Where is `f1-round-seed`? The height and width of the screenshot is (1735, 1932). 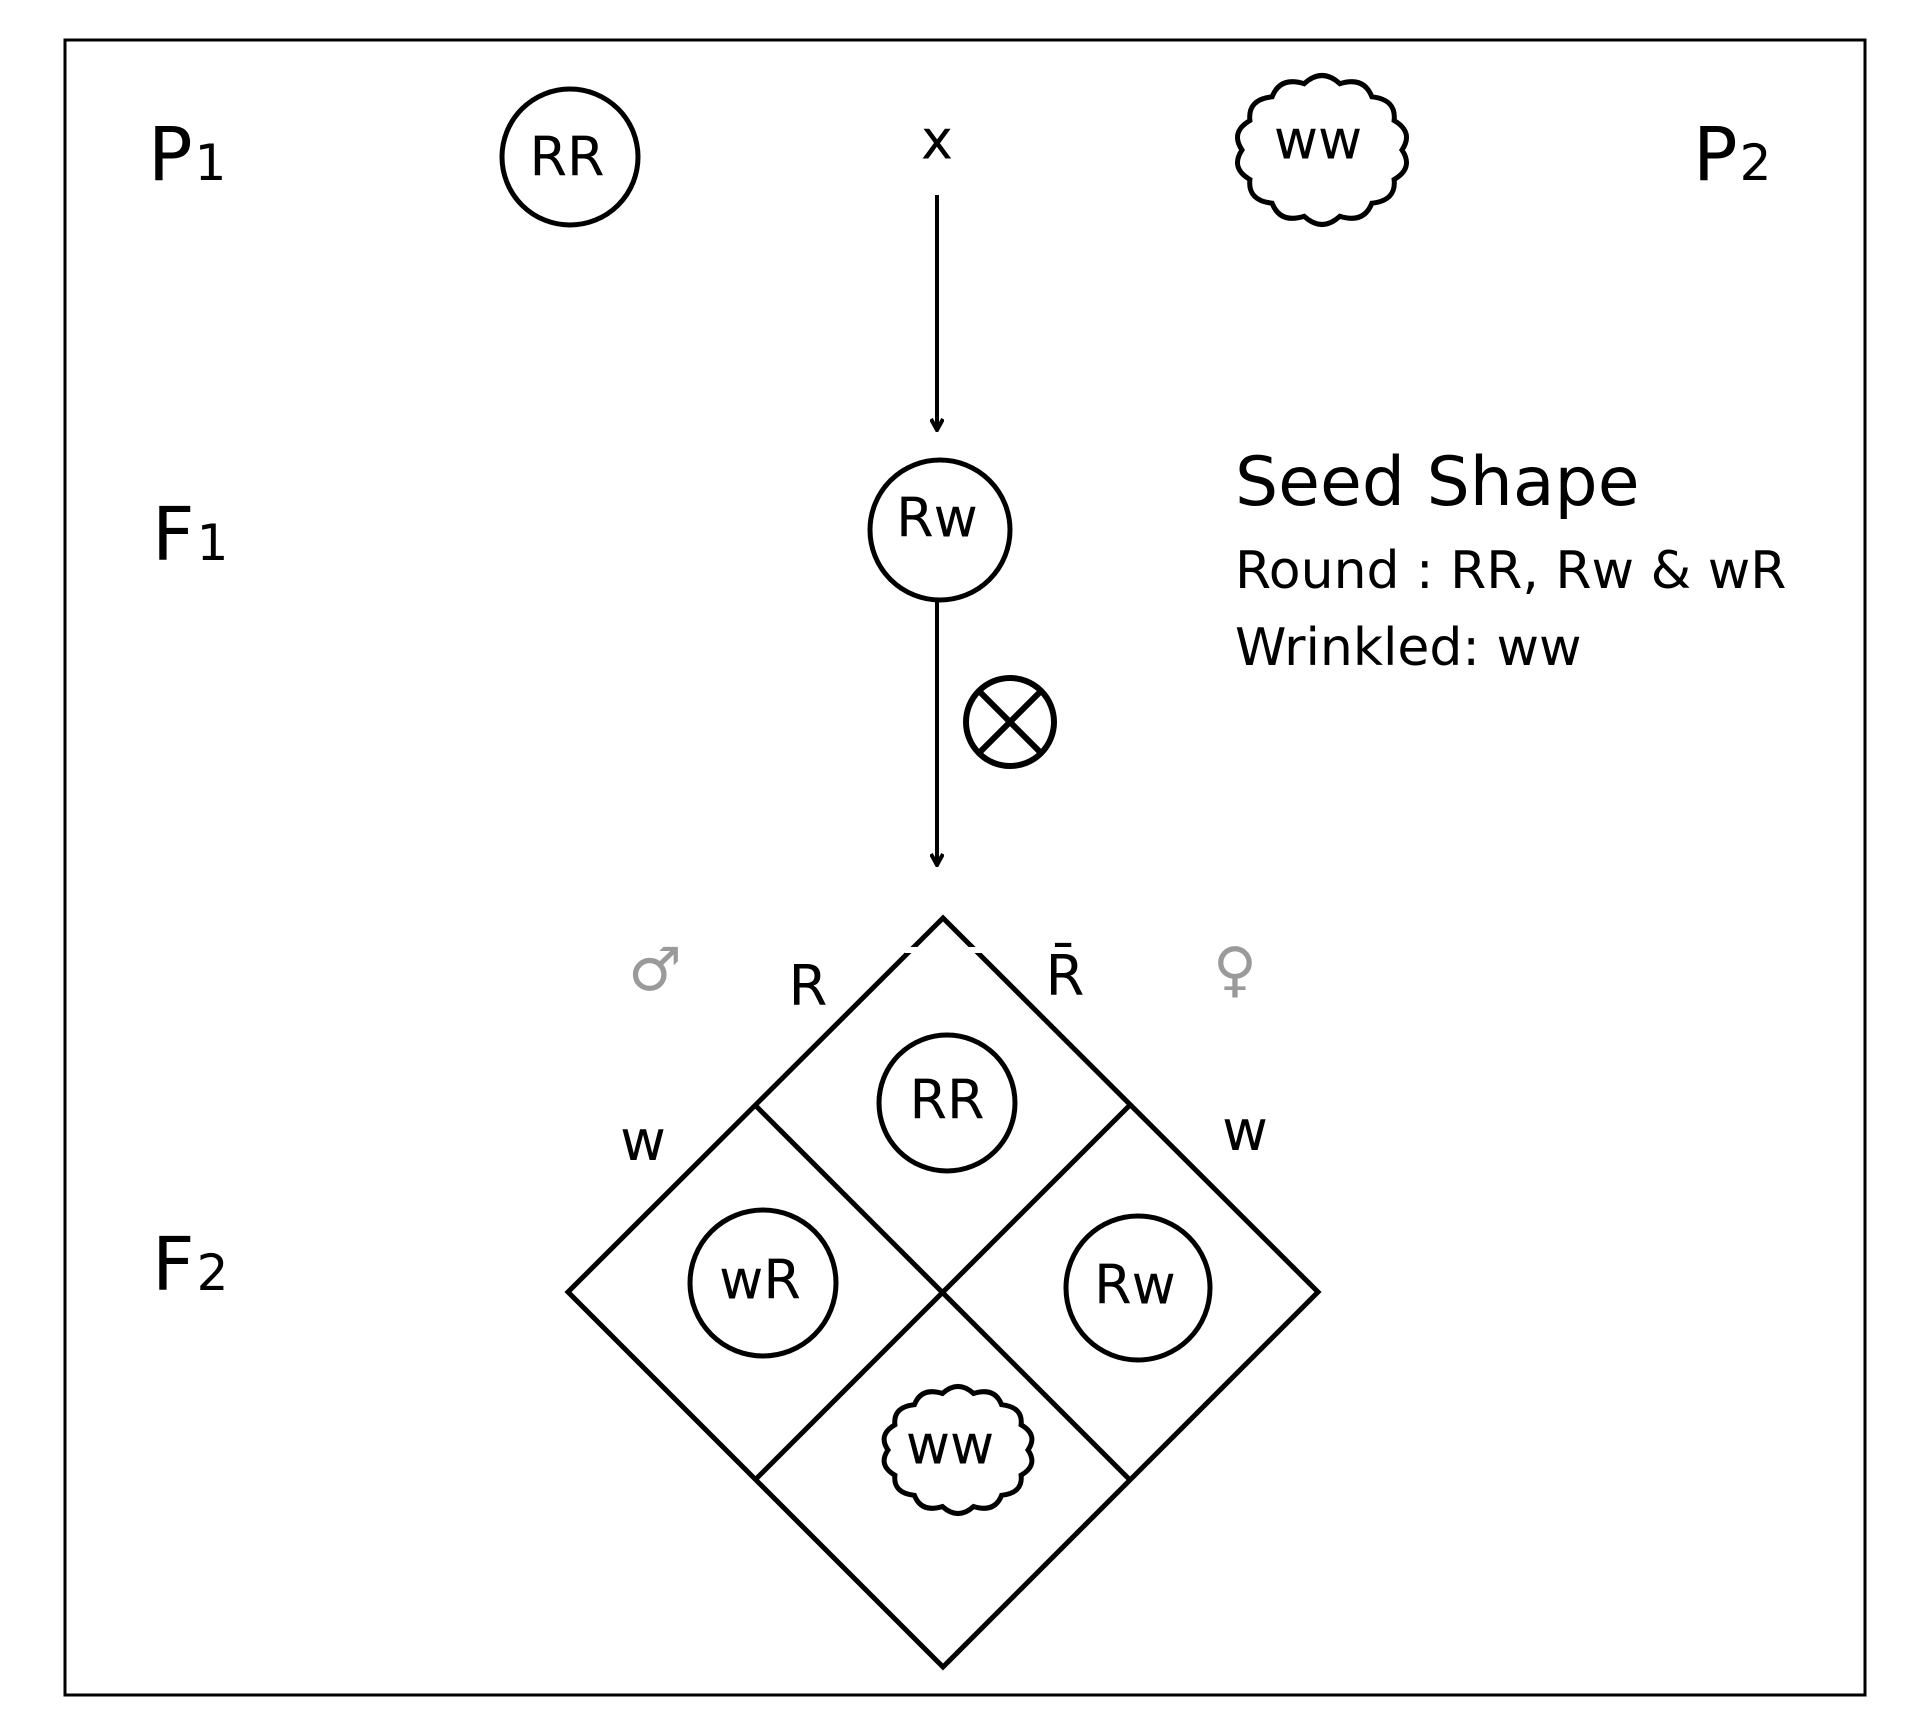
f1-round-seed is located at coordinates (940, 530).